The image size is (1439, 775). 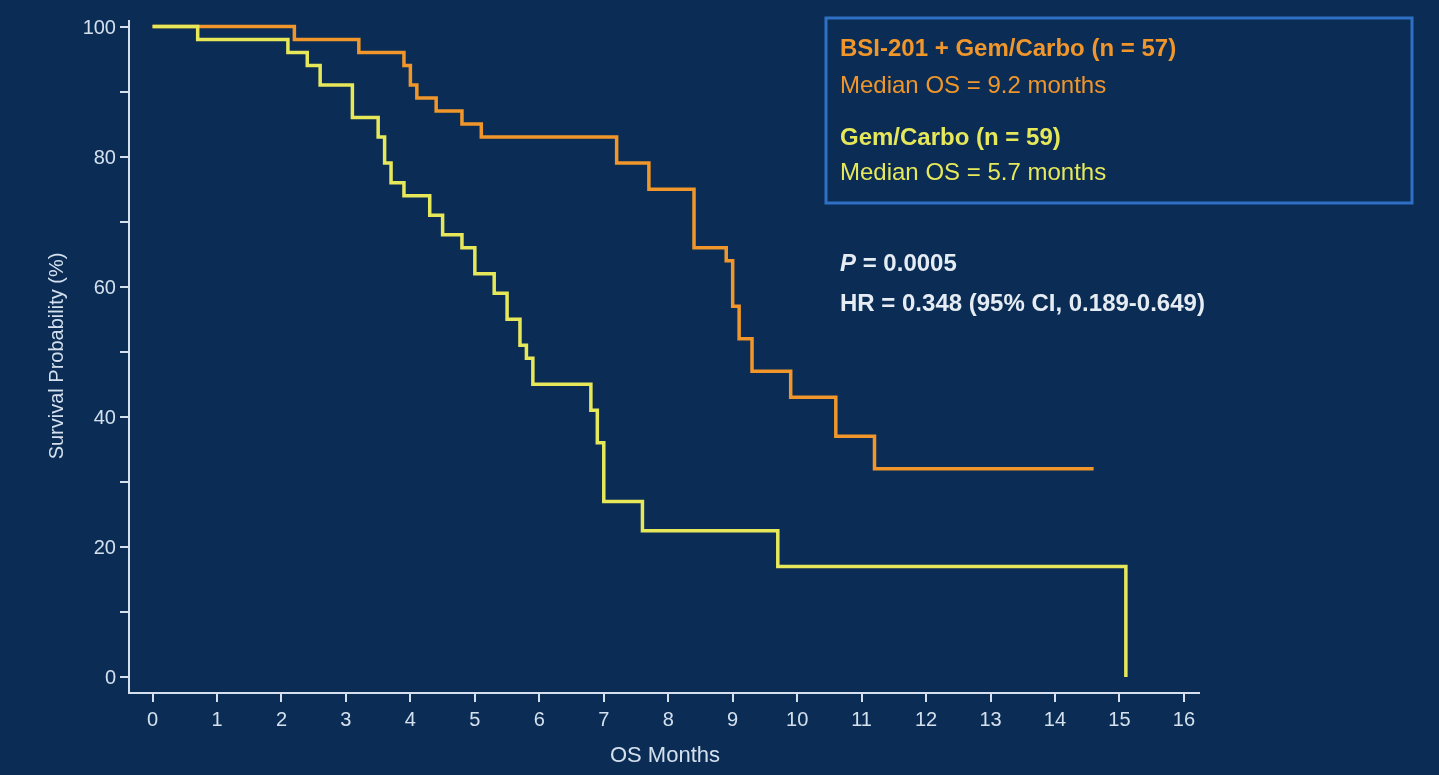 What do you see at coordinates (475, 719) in the screenshot?
I see `x-tick-label: 5` at bounding box center [475, 719].